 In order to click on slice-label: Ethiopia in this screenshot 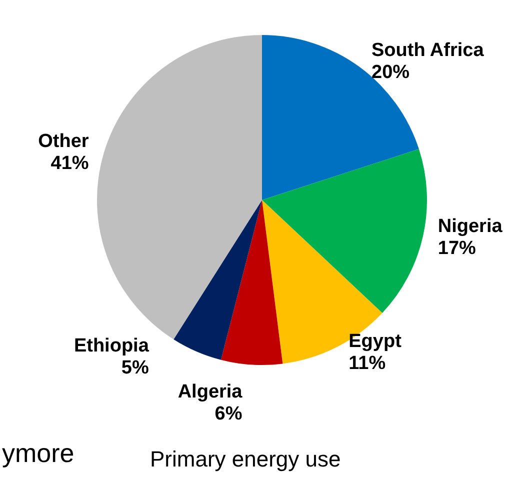, I will do `click(112, 345)`.